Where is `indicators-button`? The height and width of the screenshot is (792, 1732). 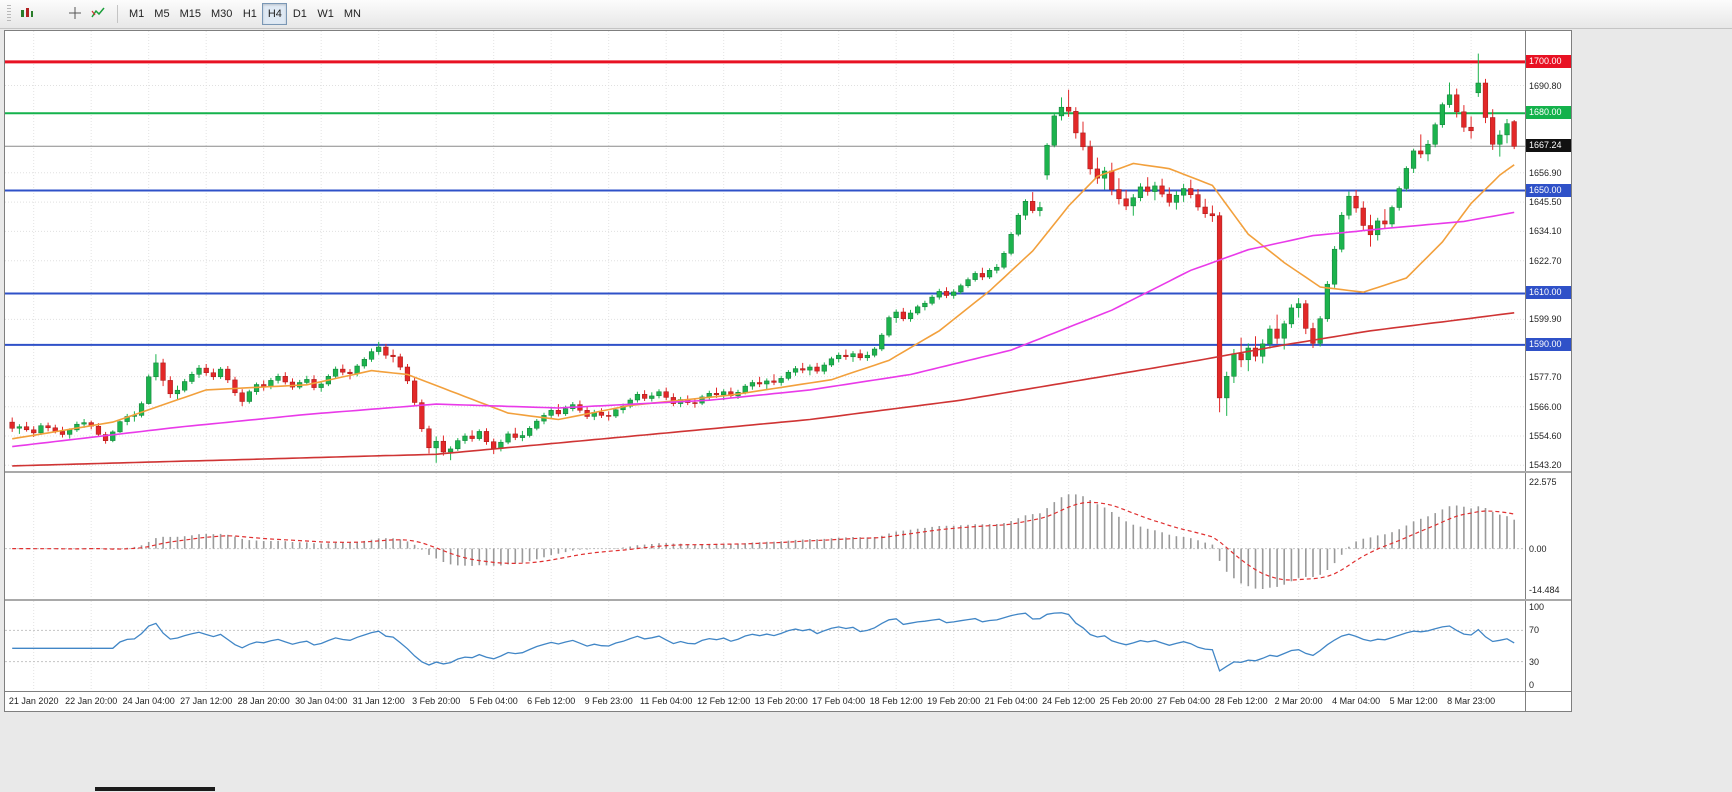
indicators-button is located at coordinates (99, 14).